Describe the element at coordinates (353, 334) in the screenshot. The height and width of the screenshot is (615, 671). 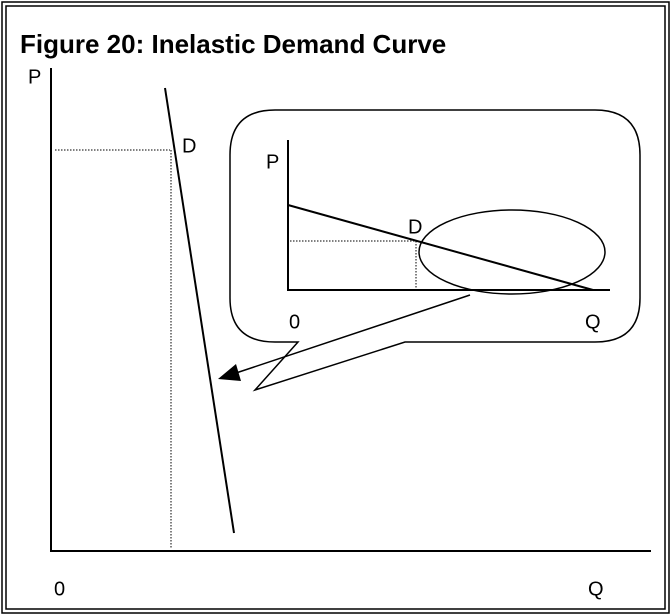
I see `arrow-shaft` at that location.